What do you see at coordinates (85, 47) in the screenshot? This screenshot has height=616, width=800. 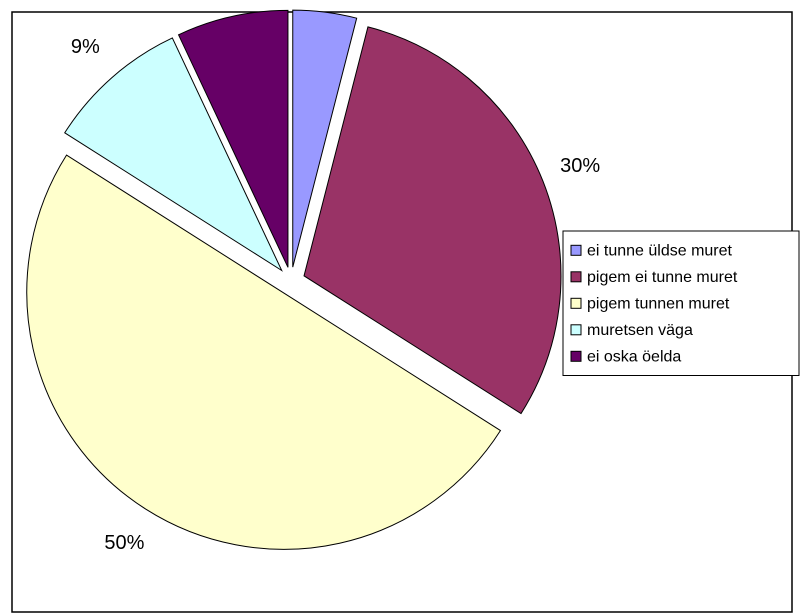 I see `slice-label-muretsen-vaga: 9%` at bounding box center [85, 47].